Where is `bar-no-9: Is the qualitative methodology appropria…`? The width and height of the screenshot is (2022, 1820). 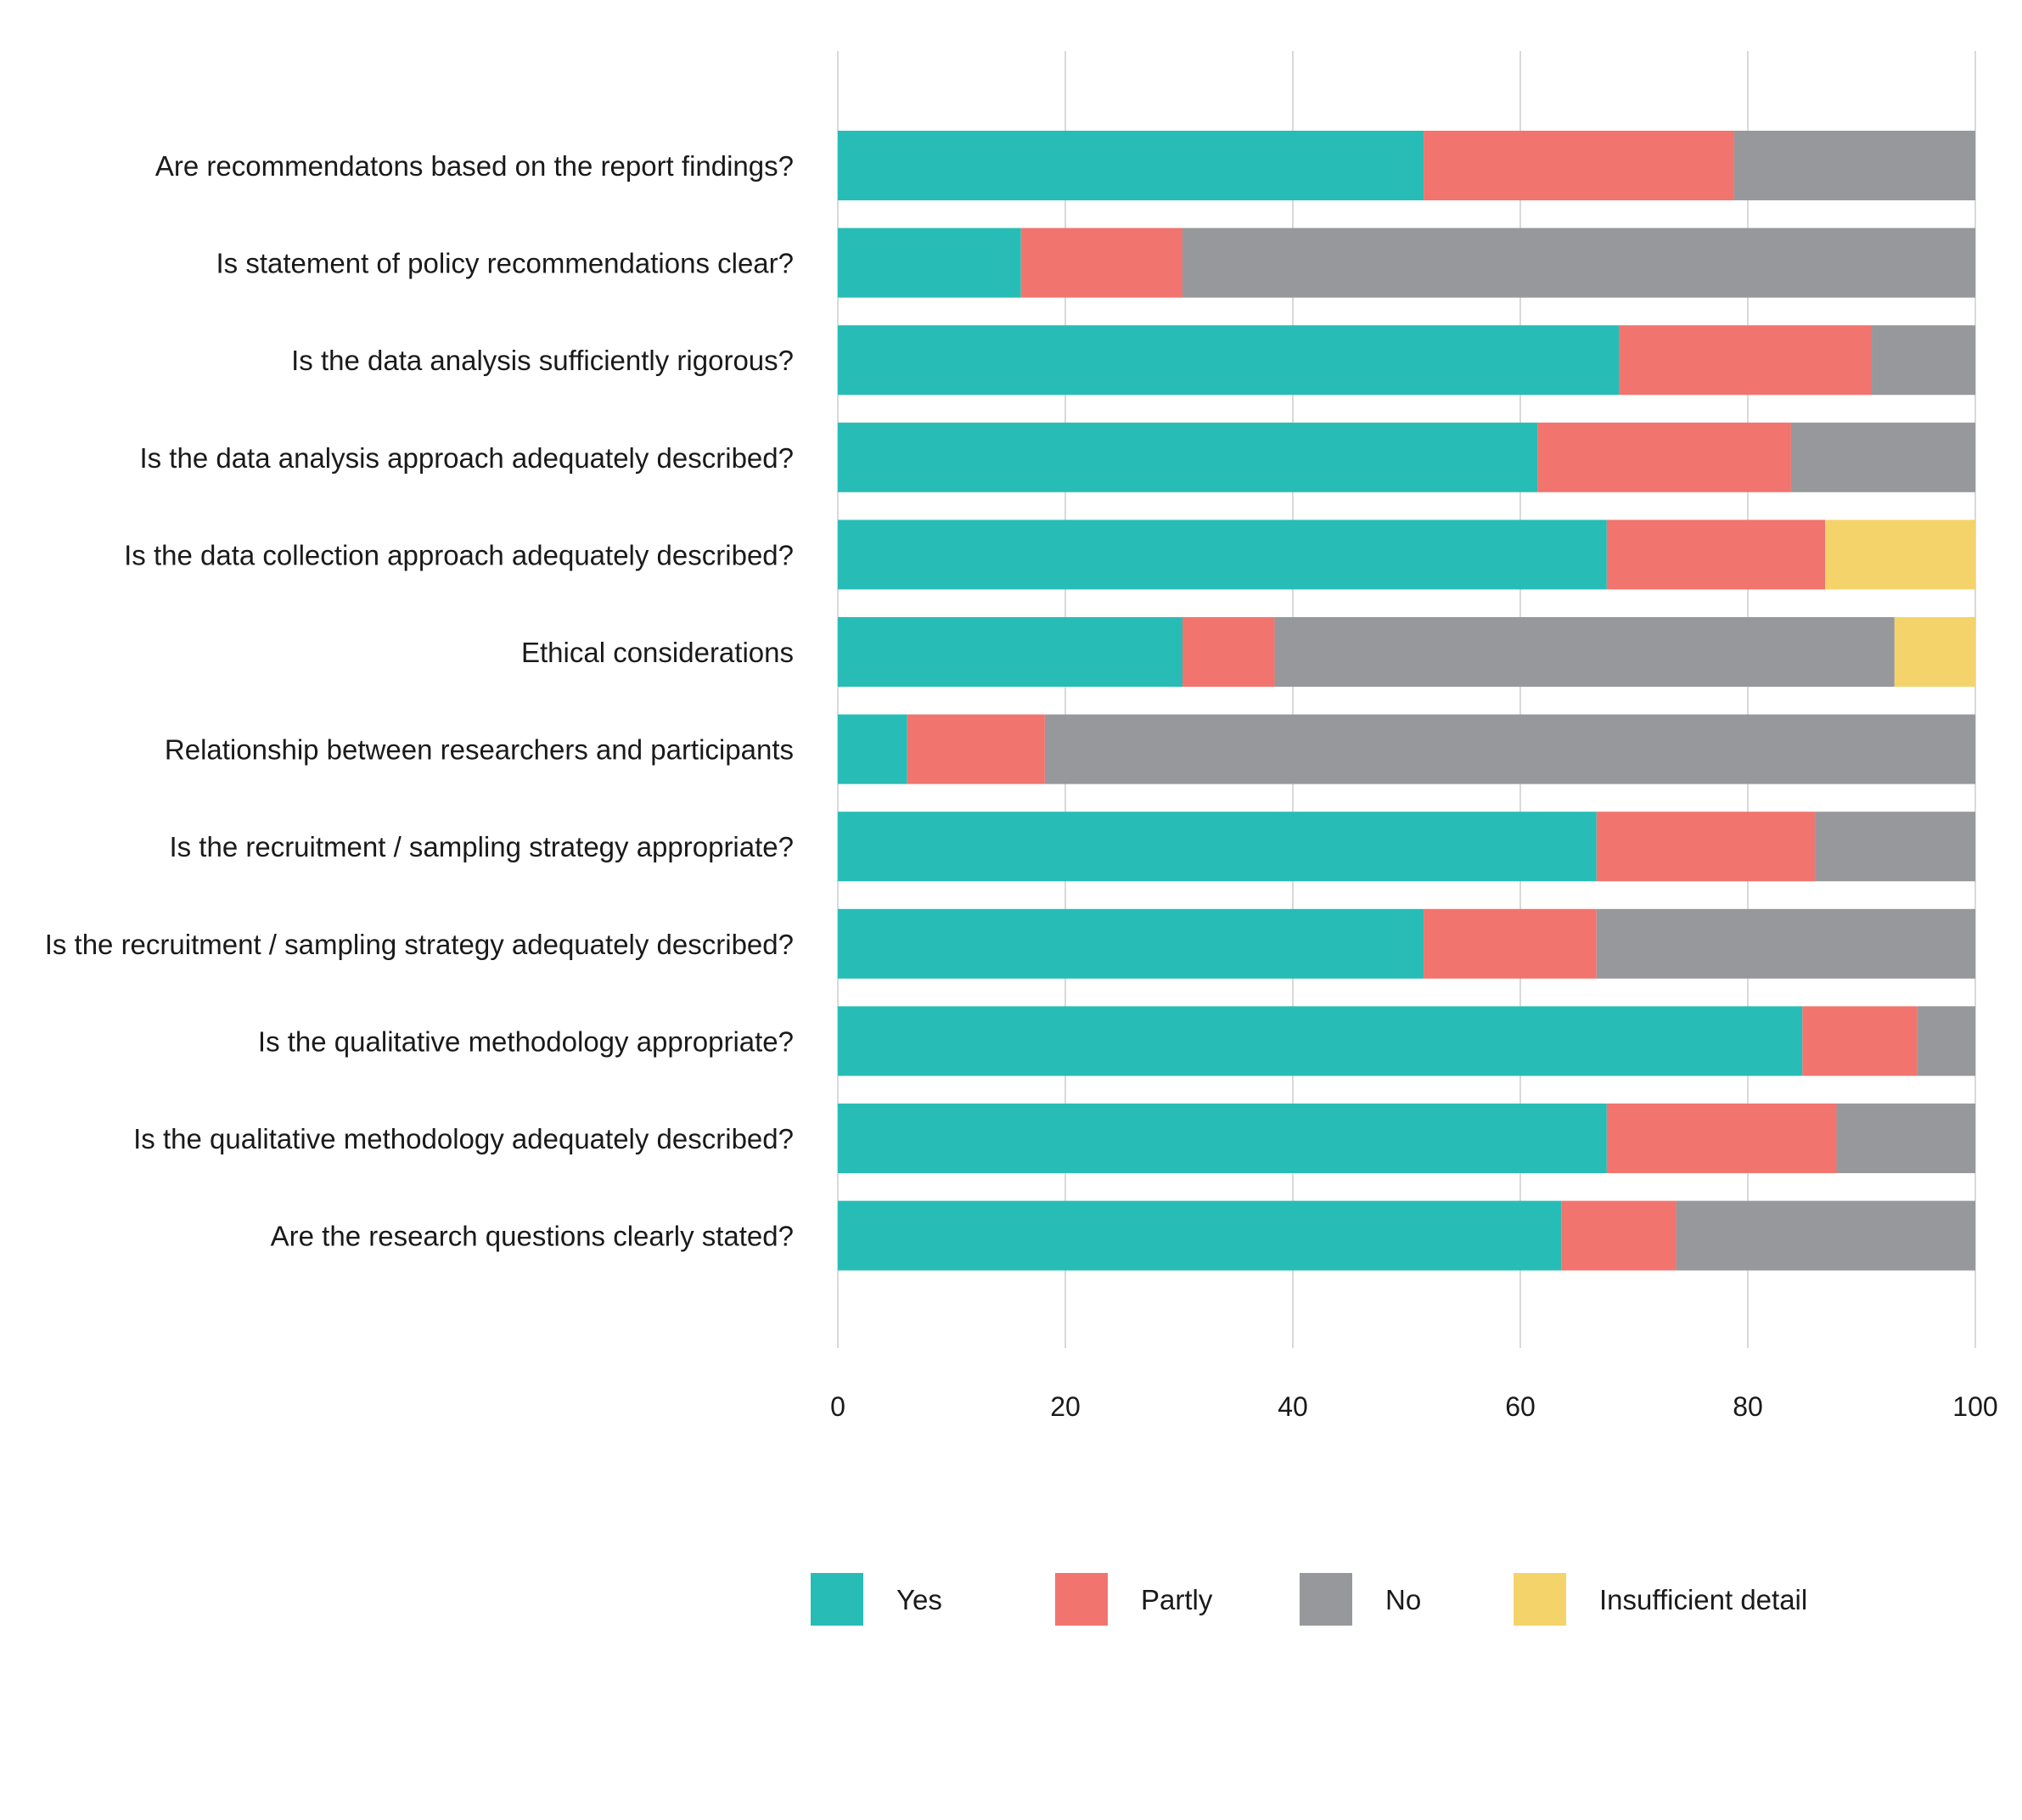
bar-no-9: Is the qualitative methodology appropria… is located at coordinates (1946, 1041).